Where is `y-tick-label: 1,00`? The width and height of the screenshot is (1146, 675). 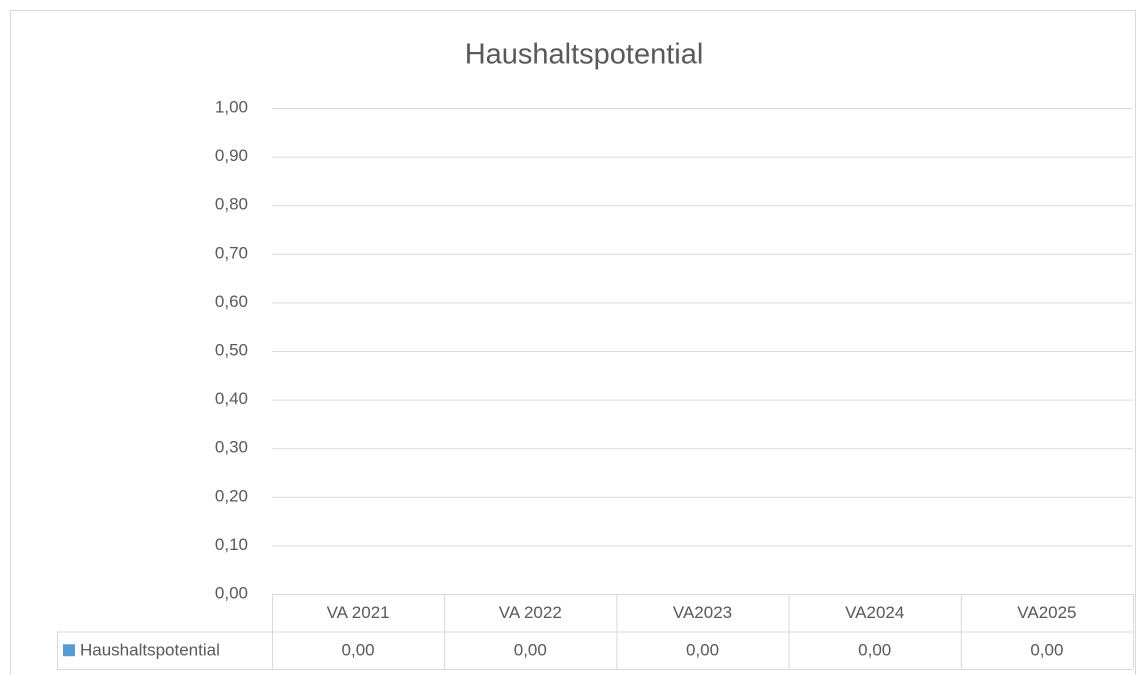 y-tick-label: 1,00 is located at coordinates (231, 106).